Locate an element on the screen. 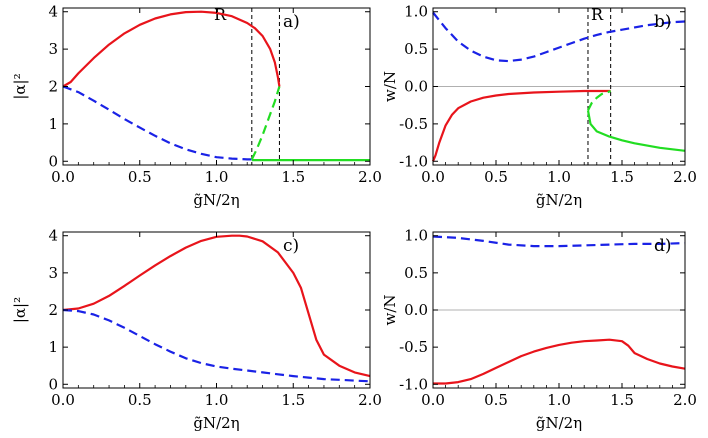  panel-label: a) is located at coordinates (291, 22).